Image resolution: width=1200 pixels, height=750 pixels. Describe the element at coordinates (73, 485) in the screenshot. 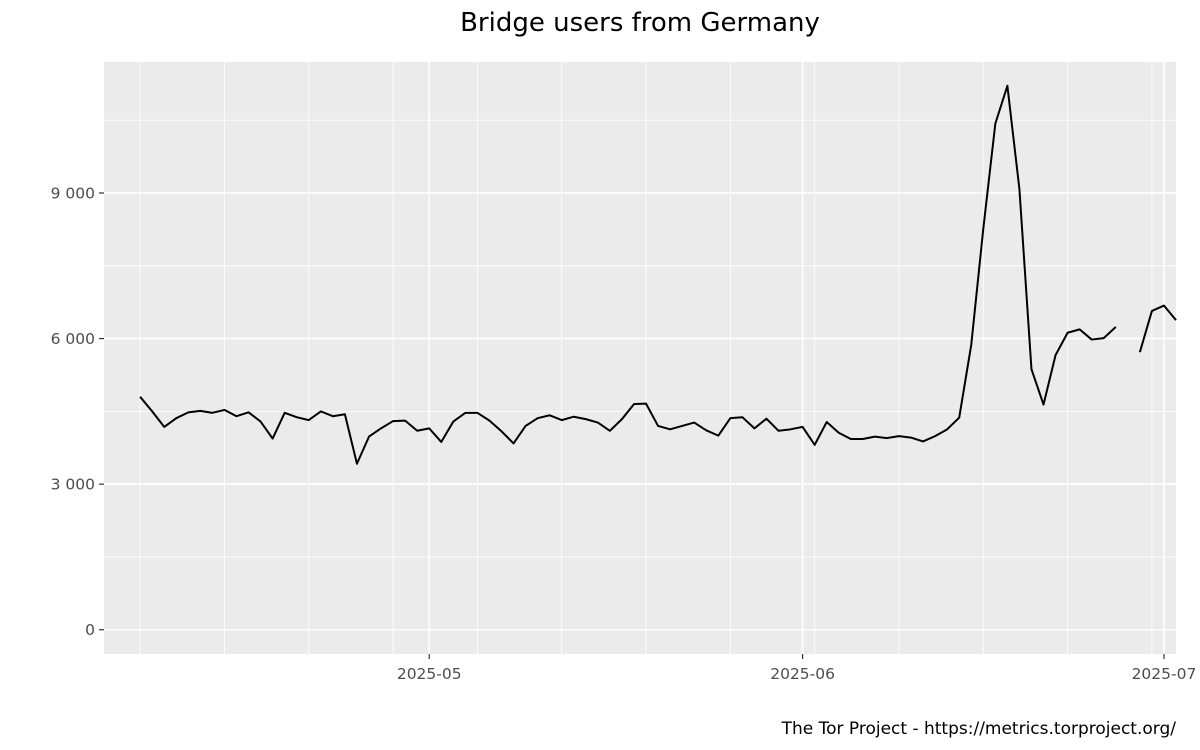

I see `y-tick-label: 3 000` at that location.